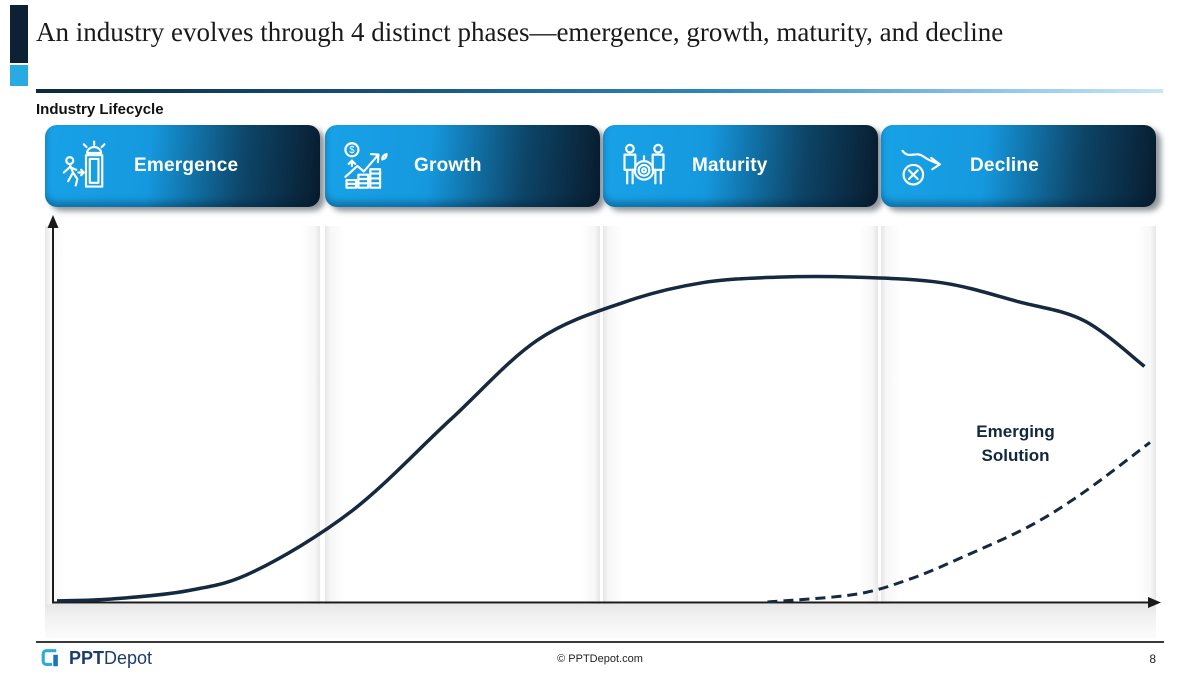 The height and width of the screenshot is (677, 1200). What do you see at coordinates (600, 621) in the screenshot?
I see `chart-panel-footer-shade` at bounding box center [600, 621].